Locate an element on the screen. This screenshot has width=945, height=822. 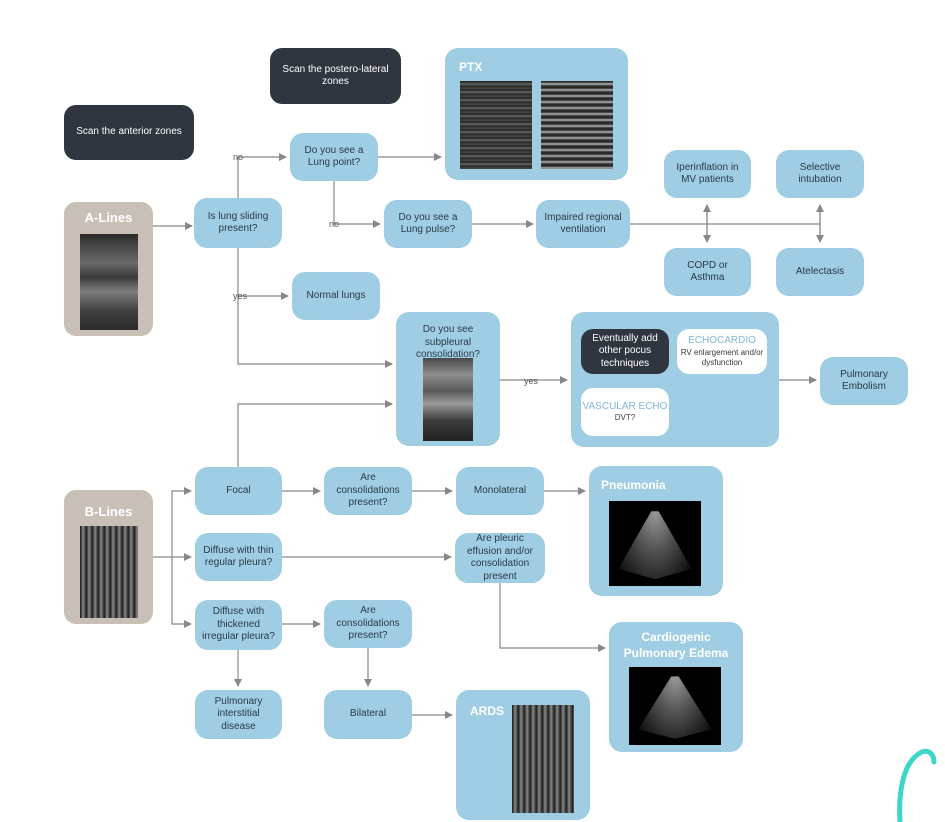
ptx-title: PTX is located at coordinates (471, 67).